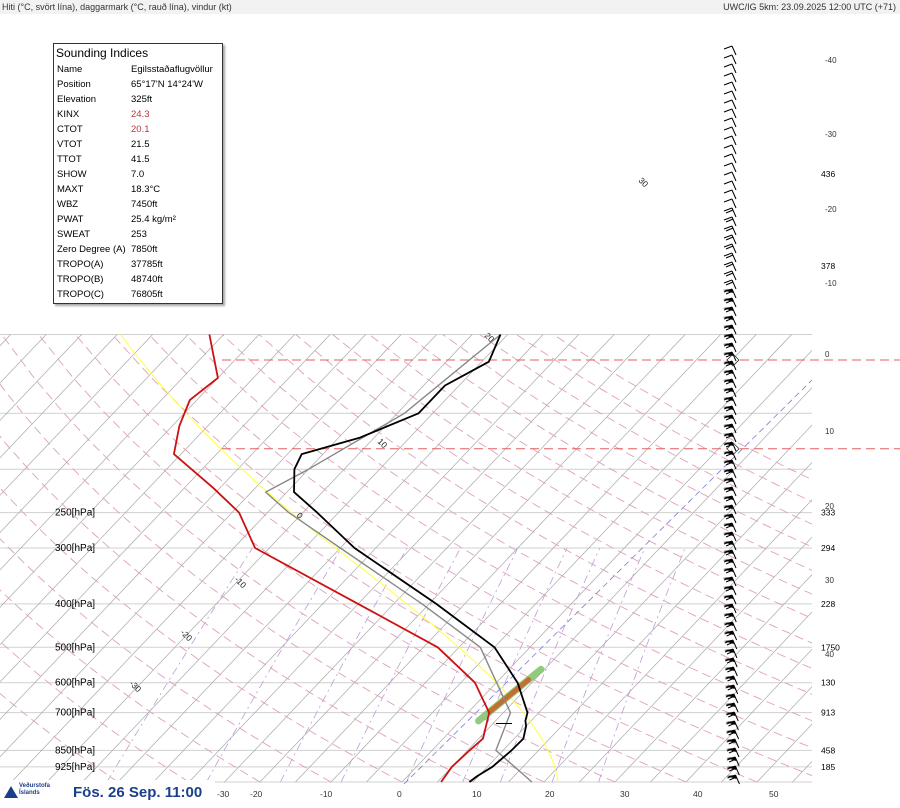 The height and width of the screenshot is (808, 900). I want to click on temp-scale-label: 0, so click(827, 354).